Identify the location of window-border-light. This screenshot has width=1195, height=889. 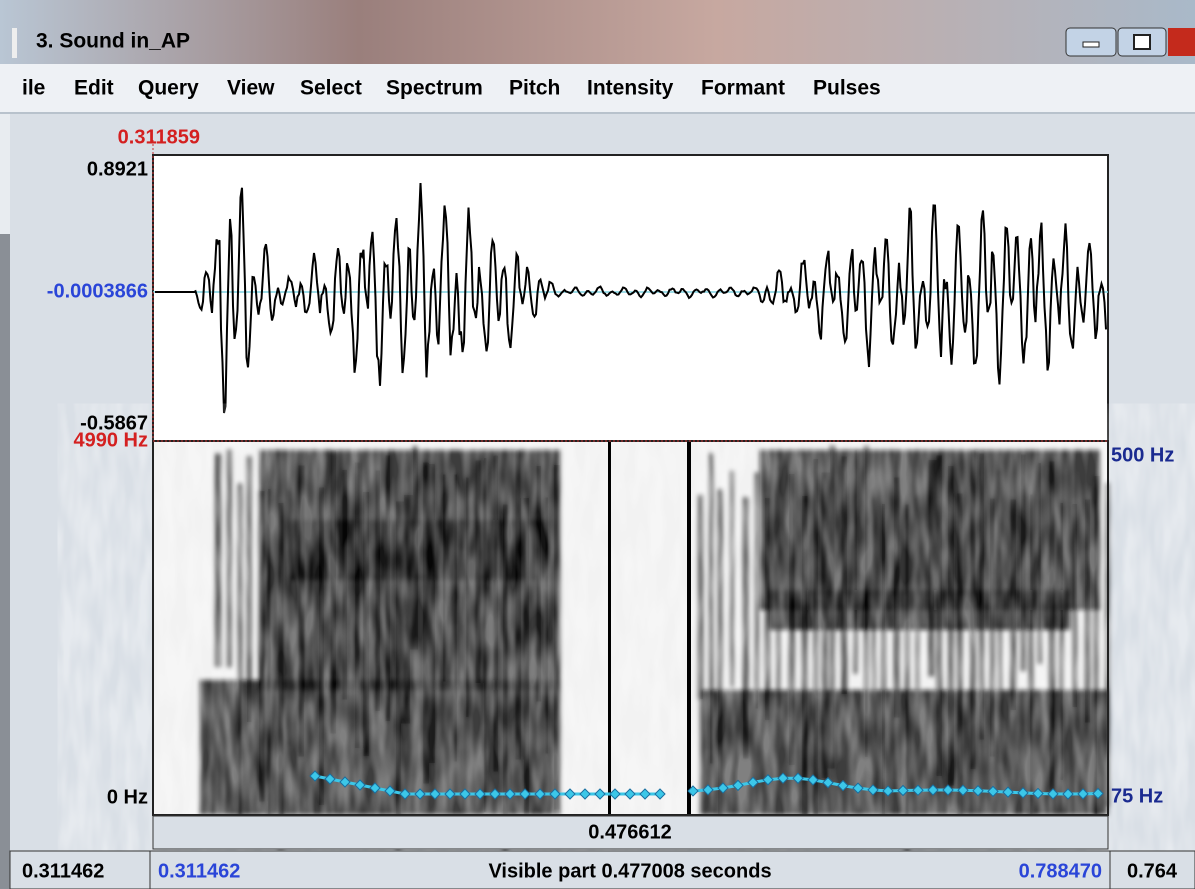
(5, 174).